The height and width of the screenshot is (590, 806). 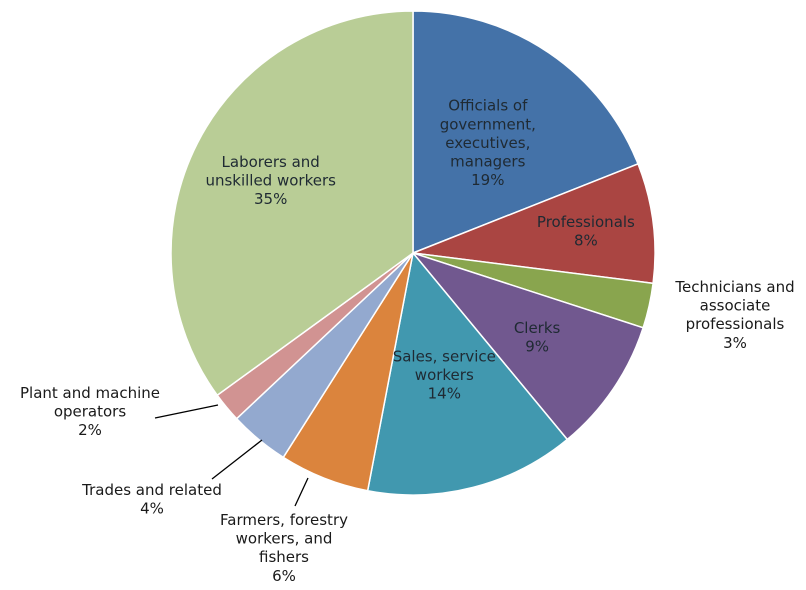 I want to click on category-label-line: executives,, so click(x=487, y=143).